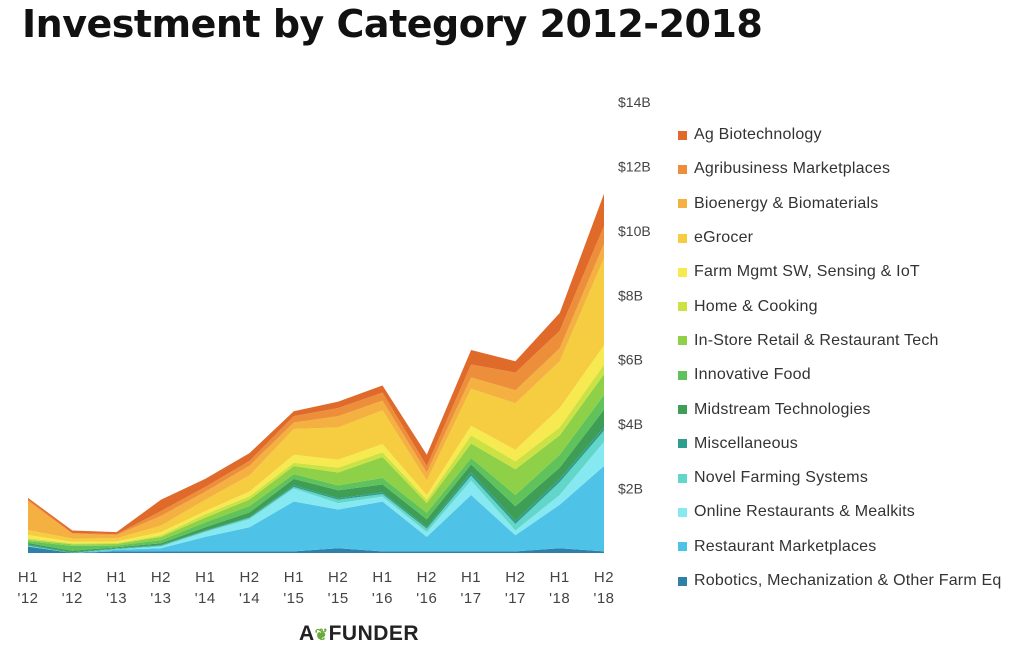 The image size is (1024, 650). Describe the element at coordinates (752, 375) in the screenshot. I see `legend-label: Innovative Food` at that location.